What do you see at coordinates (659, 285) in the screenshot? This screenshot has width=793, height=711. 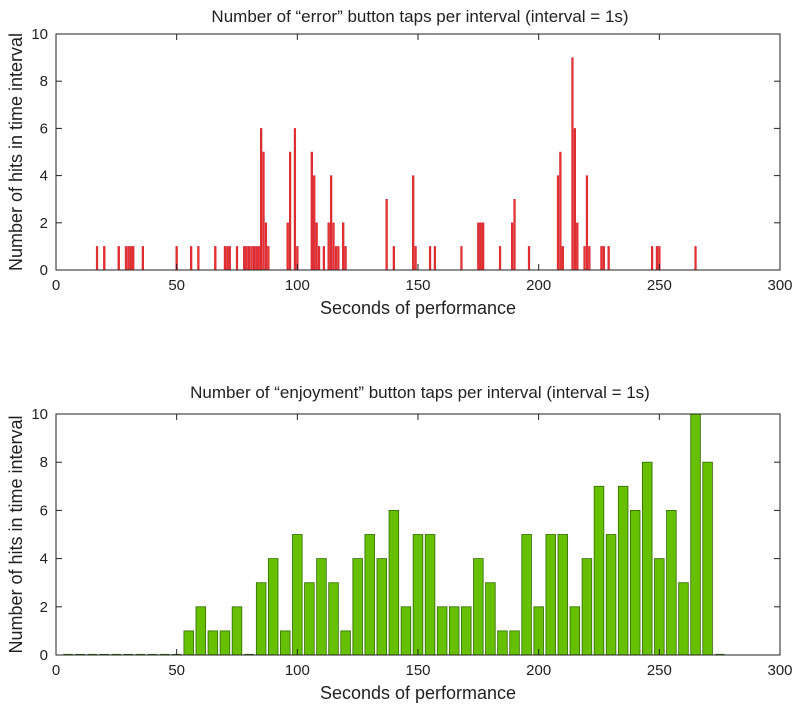 I see `x-tick-label: 250` at bounding box center [659, 285].